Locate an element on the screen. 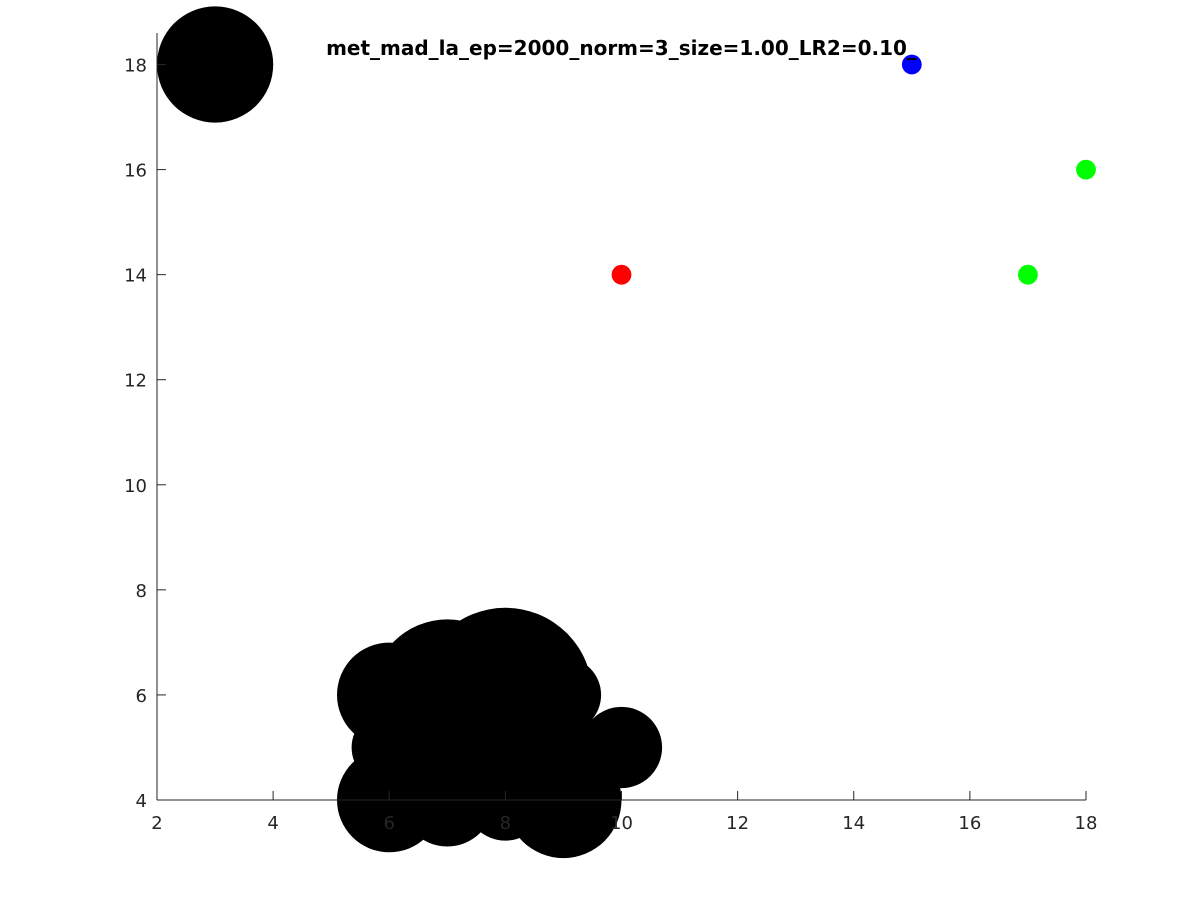  y-tick-label: 16 is located at coordinates (135, 171).